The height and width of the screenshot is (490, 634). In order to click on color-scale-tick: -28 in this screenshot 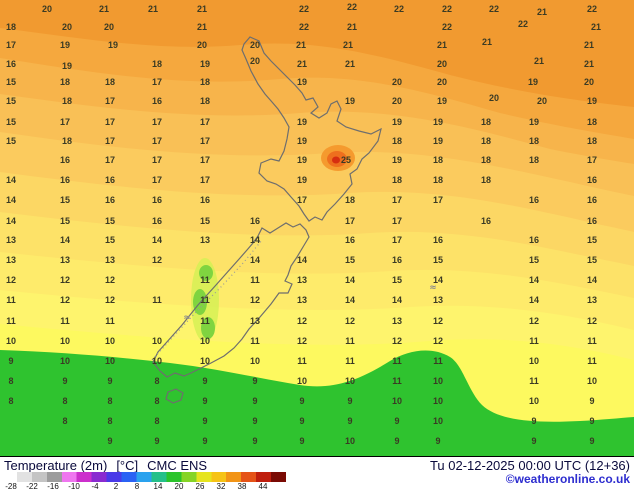, I will do `click(11, 486)`.